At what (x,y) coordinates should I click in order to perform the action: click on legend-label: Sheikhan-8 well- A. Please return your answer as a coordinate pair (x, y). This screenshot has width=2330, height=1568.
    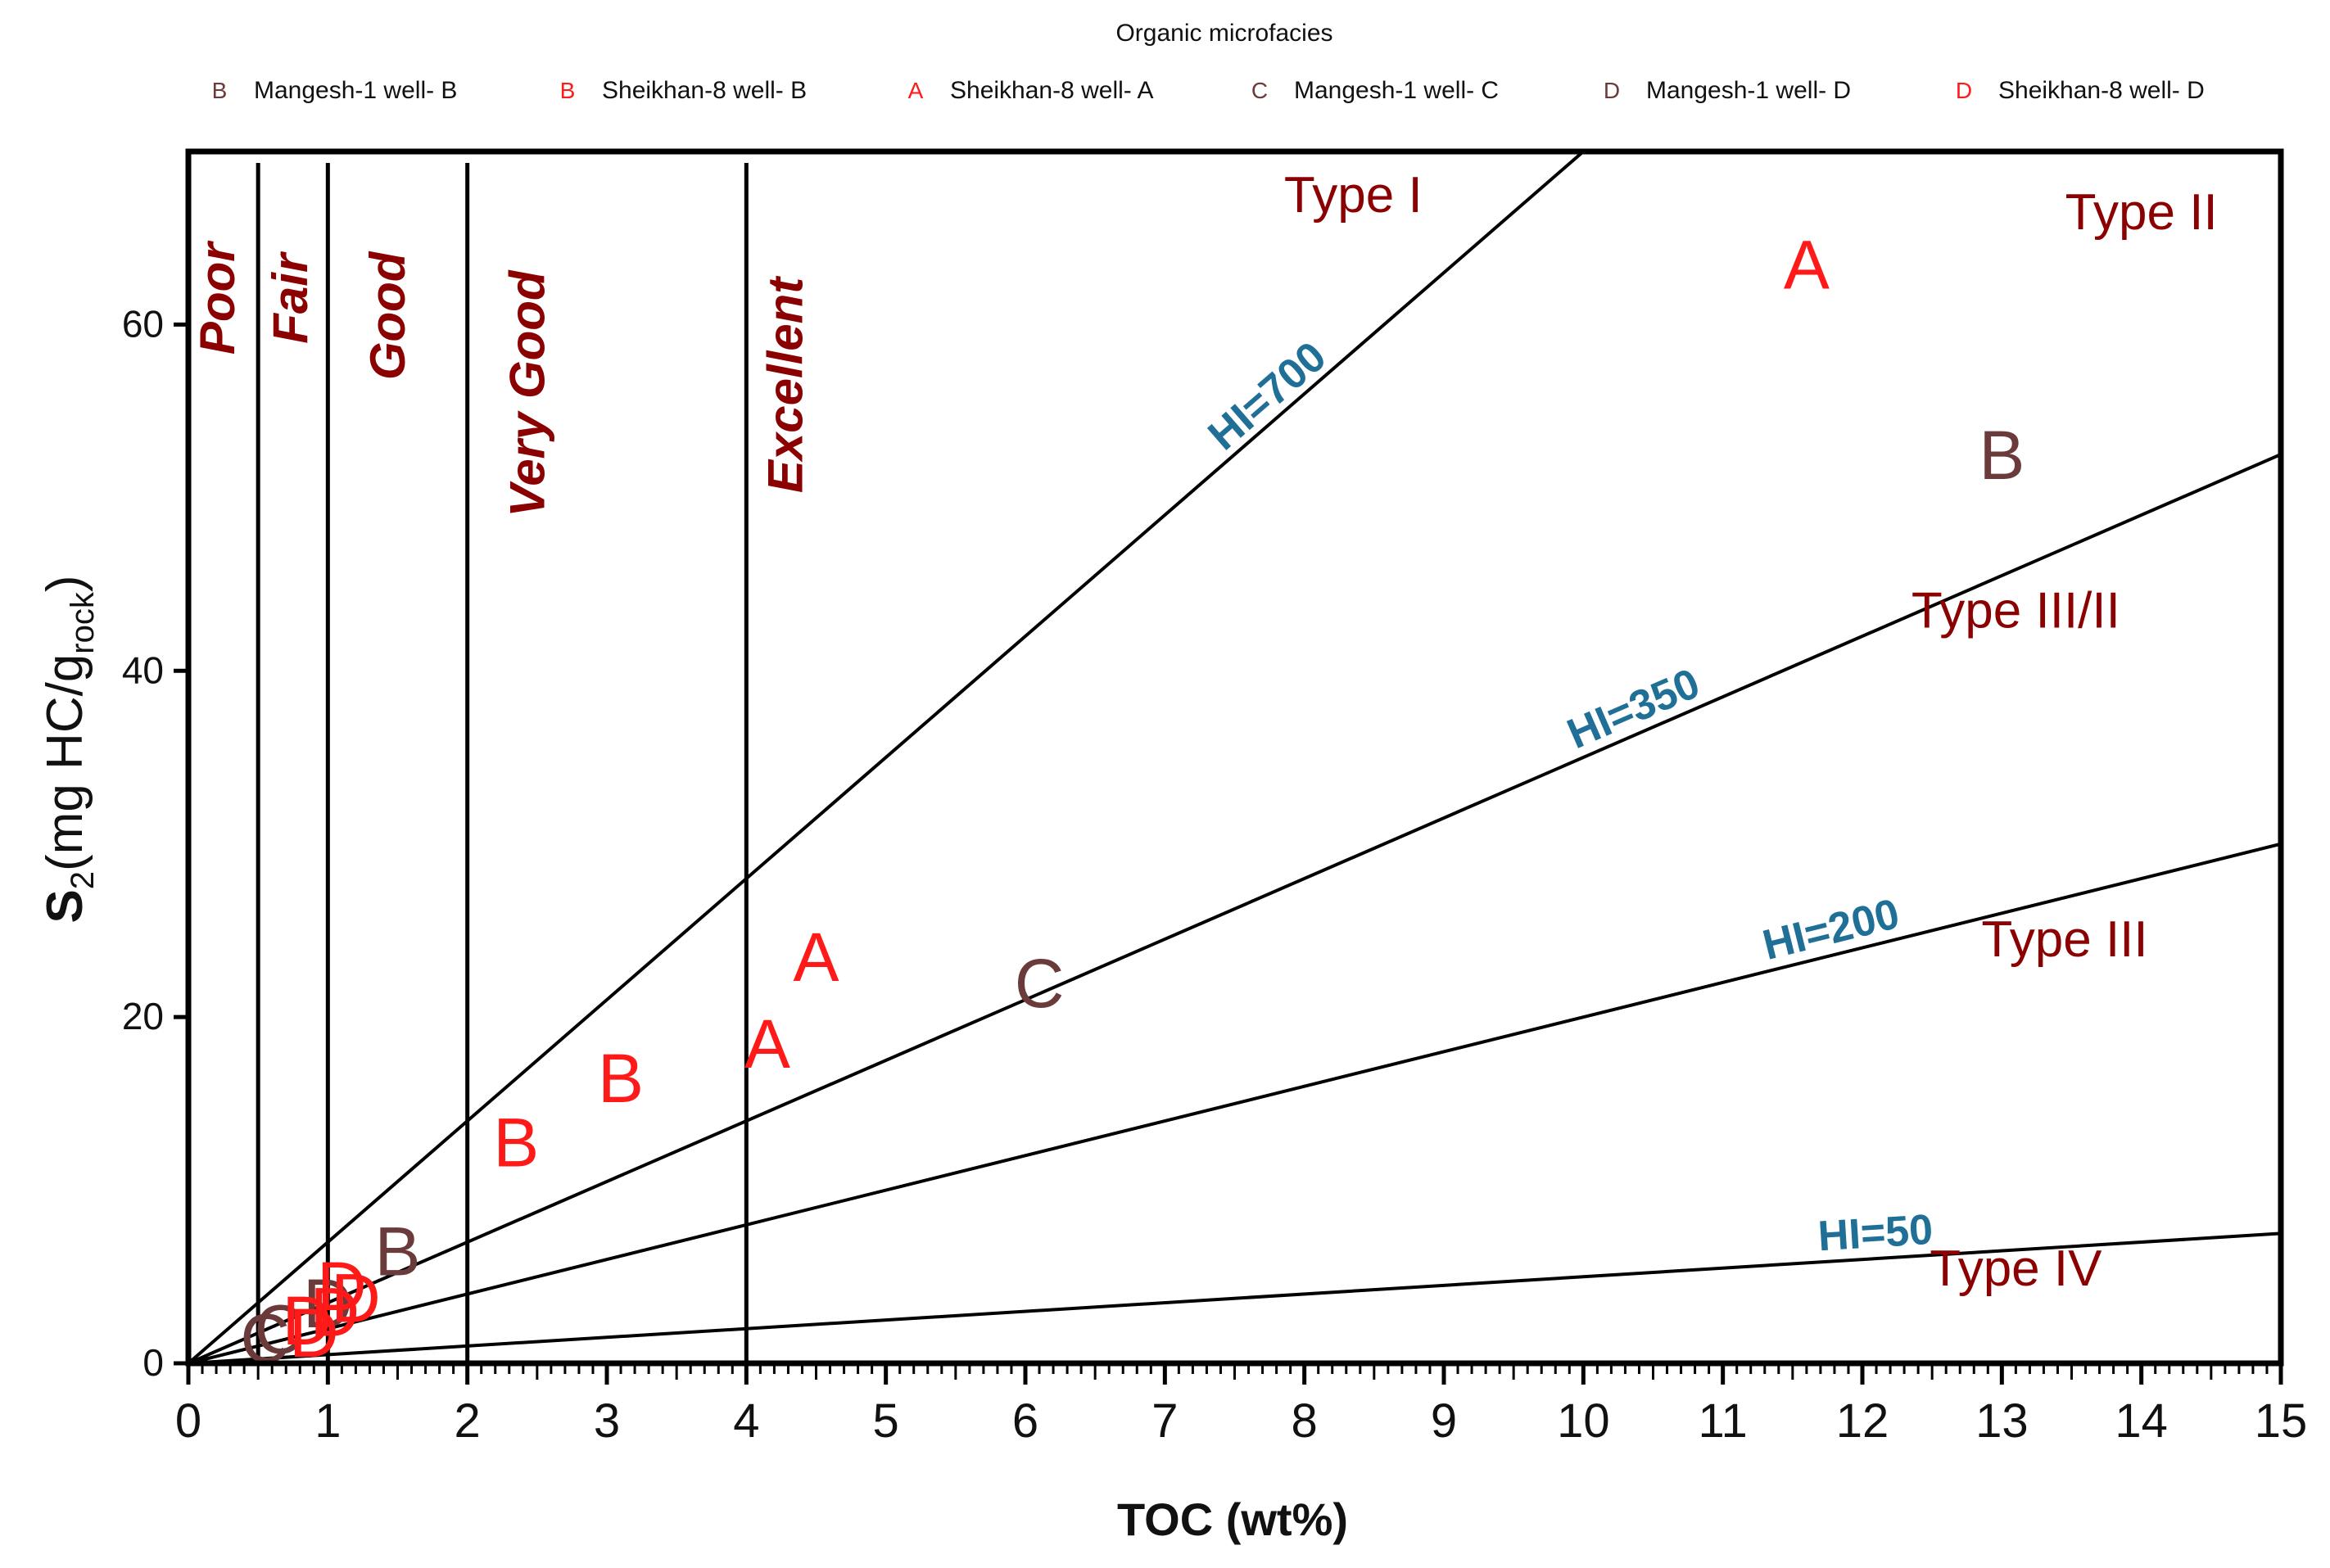
    Looking at the image, I should click on (1051, 91).